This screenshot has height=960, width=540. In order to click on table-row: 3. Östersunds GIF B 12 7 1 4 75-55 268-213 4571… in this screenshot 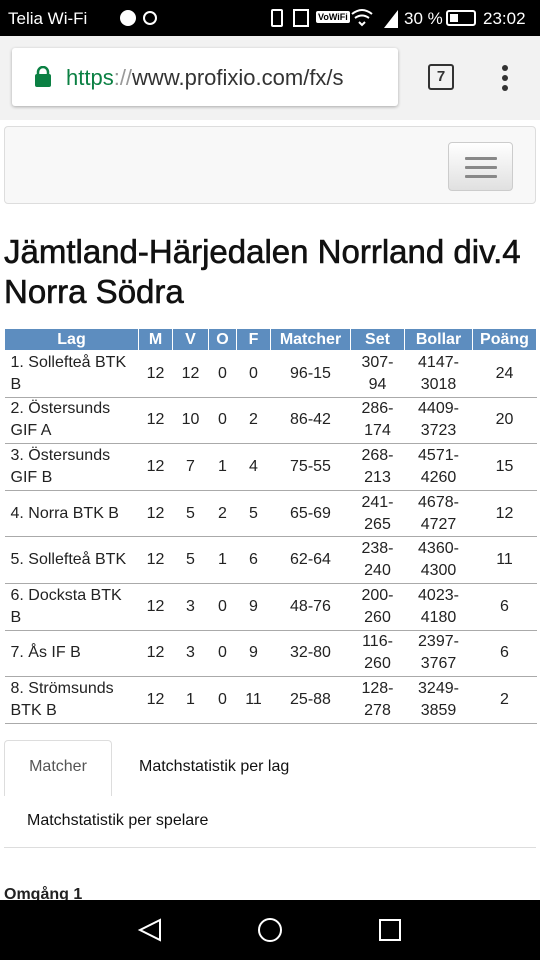, I will do `click(270, 467)`.